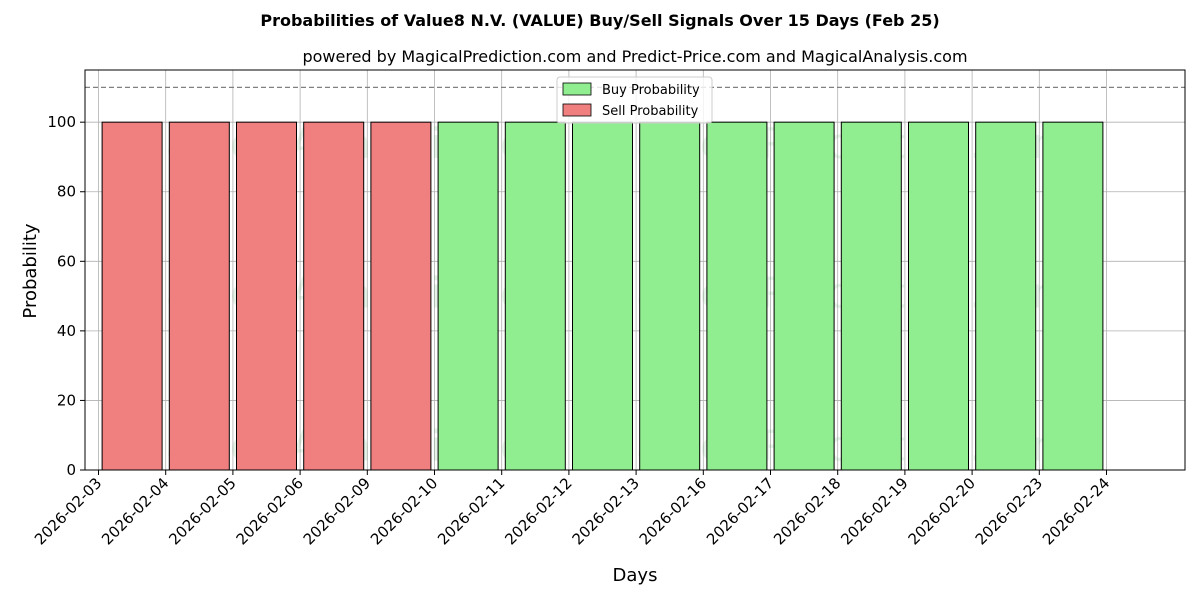  Describe the element at coordinates (71, 470) in the screenshot. I see `y-tick-label: 0` at that location.